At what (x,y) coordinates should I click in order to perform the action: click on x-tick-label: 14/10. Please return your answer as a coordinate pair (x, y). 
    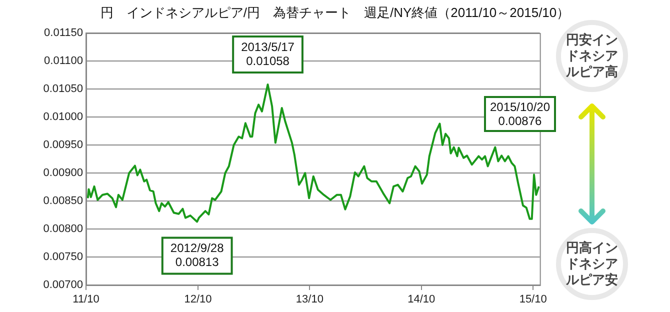
    Looking at the image, I should click on (422, 300).